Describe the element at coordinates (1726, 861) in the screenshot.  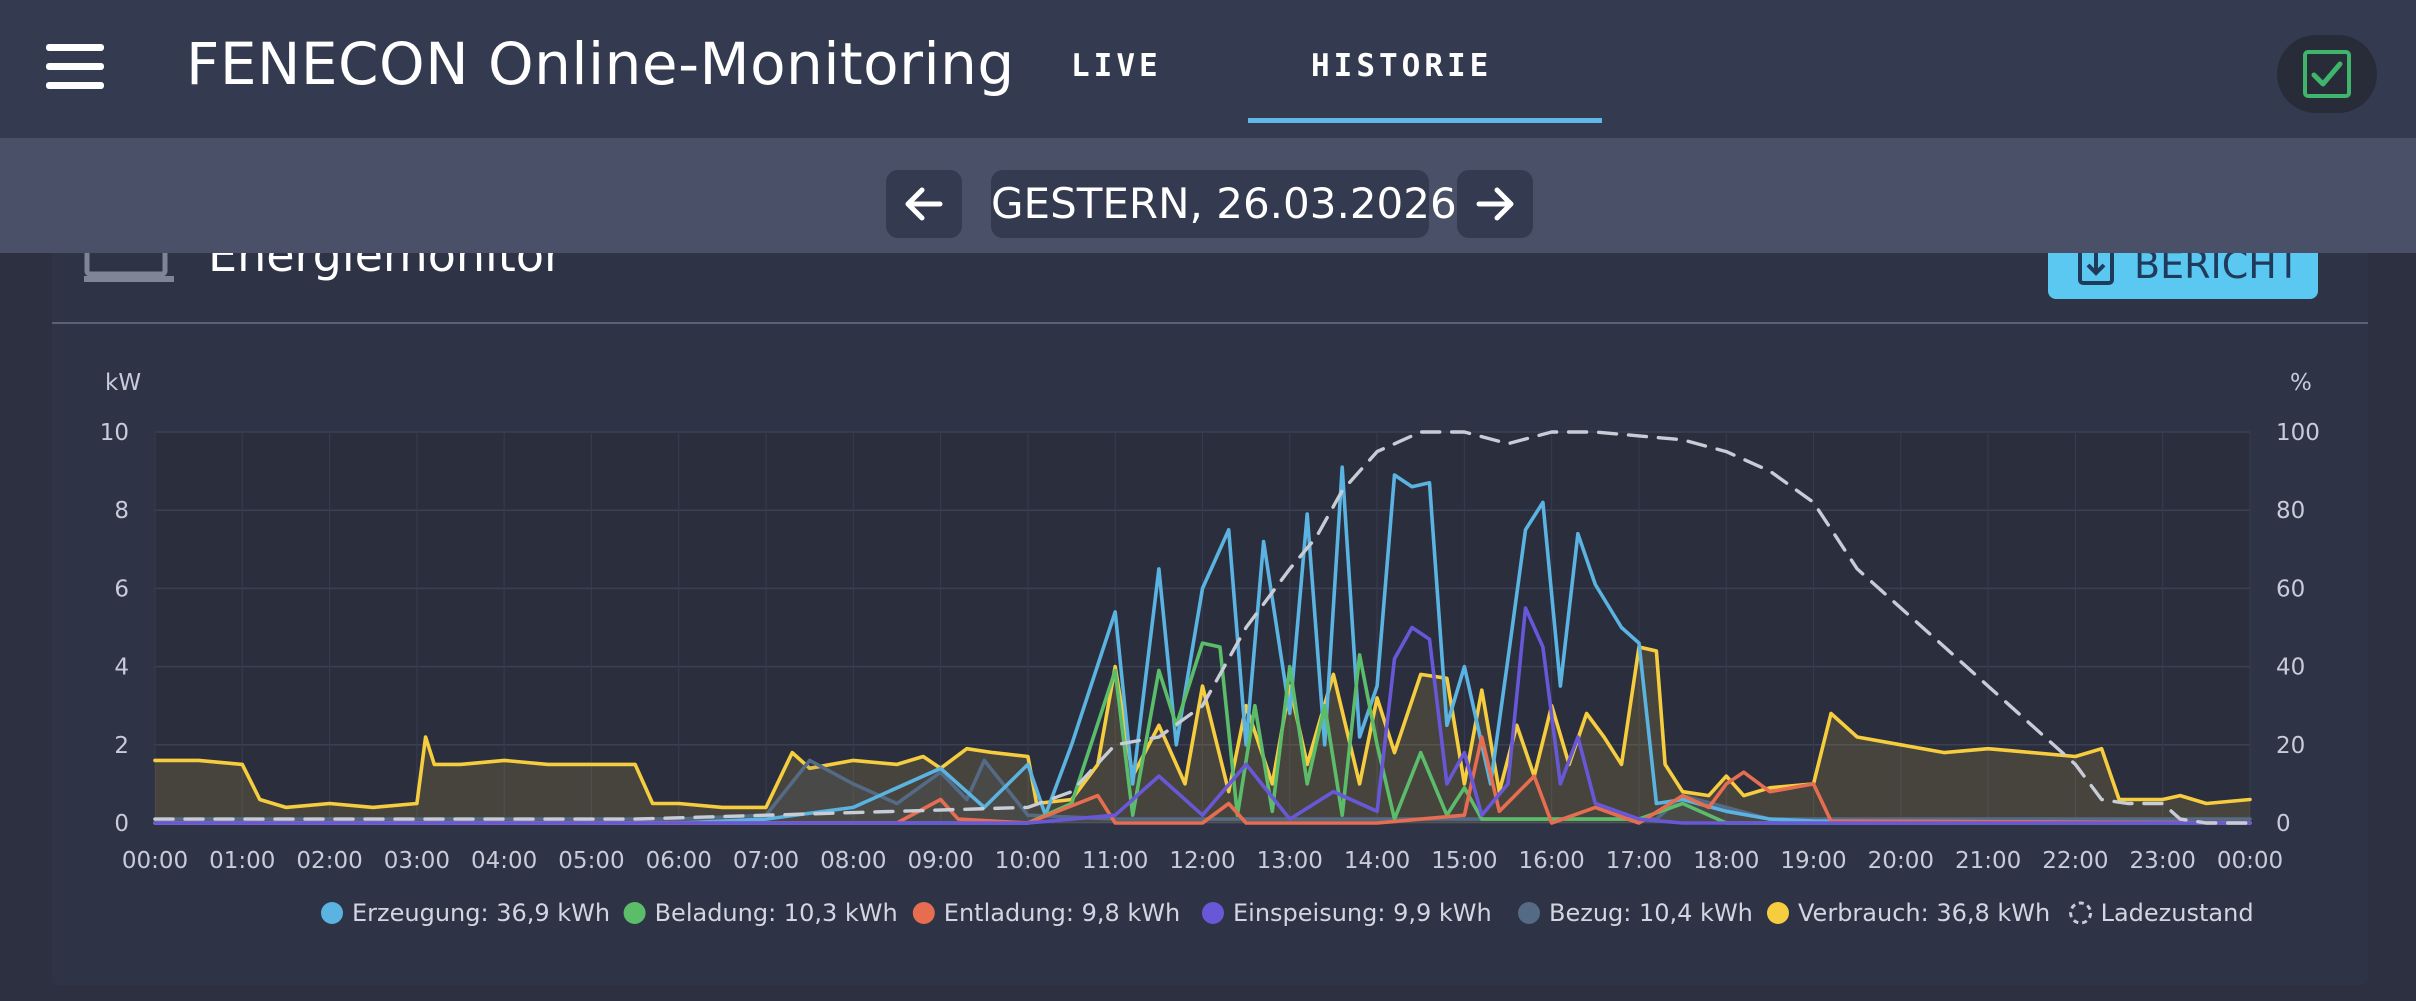
I see `x-tick-label: 18:00` at that location.